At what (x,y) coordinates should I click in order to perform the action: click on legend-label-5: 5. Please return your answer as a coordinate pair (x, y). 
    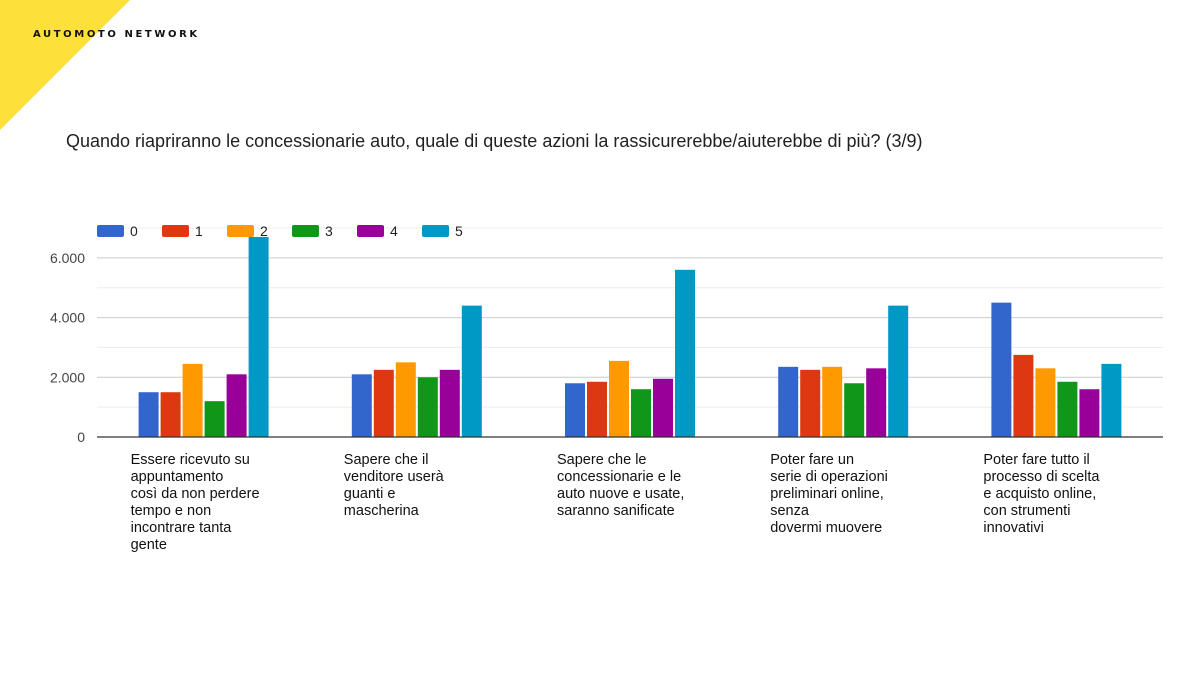
    Looking at the image, I should click on (459, 231).